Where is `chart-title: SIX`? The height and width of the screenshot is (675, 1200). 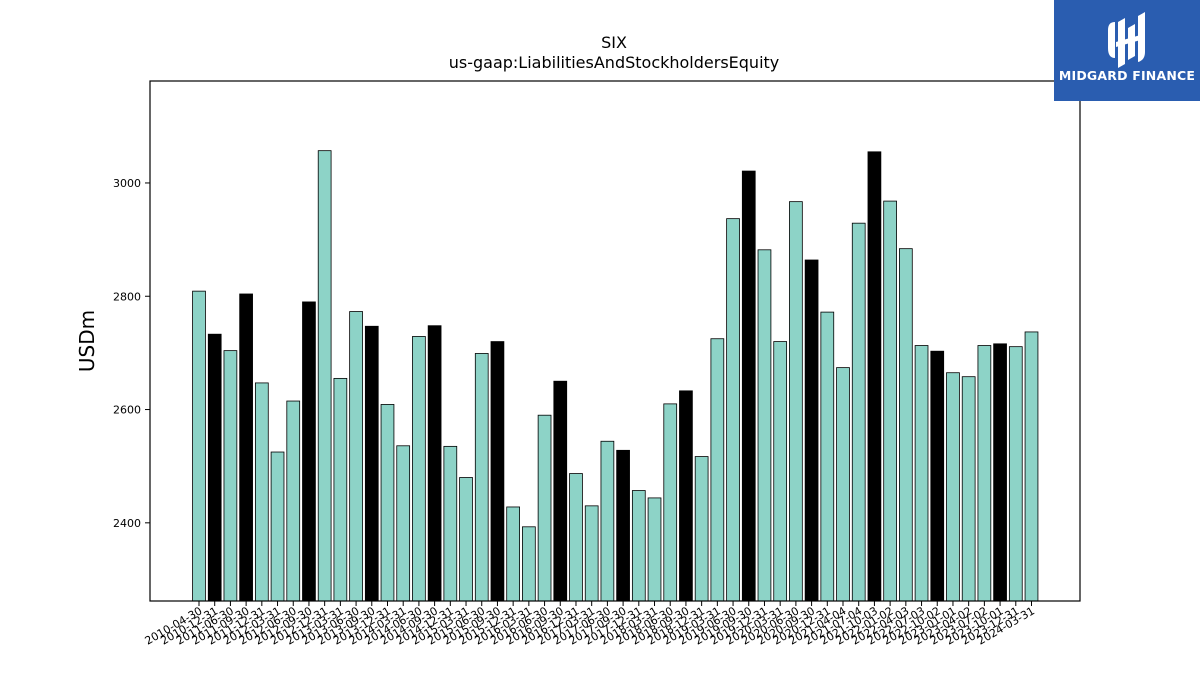 chart-title: SIX is located at coordinates (614, 42).